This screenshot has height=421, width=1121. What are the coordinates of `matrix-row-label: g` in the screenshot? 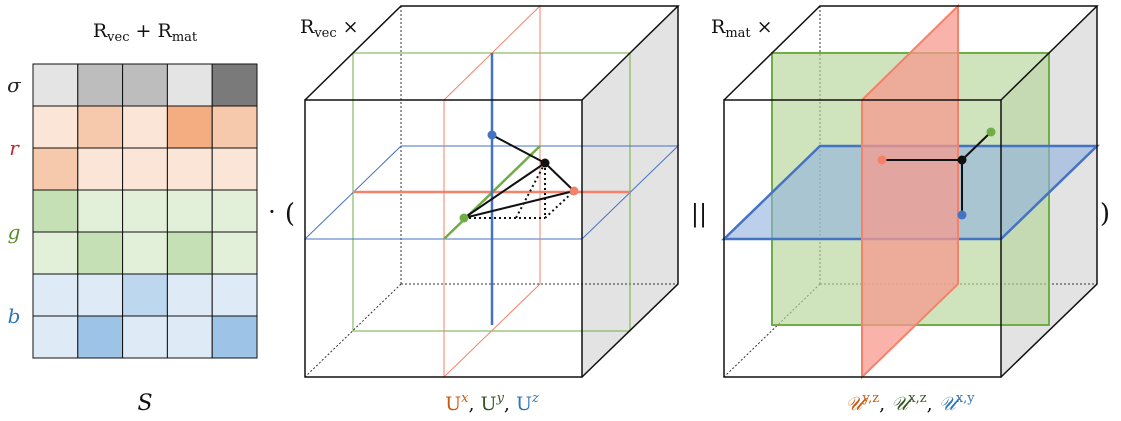 It's located at (14, 232).